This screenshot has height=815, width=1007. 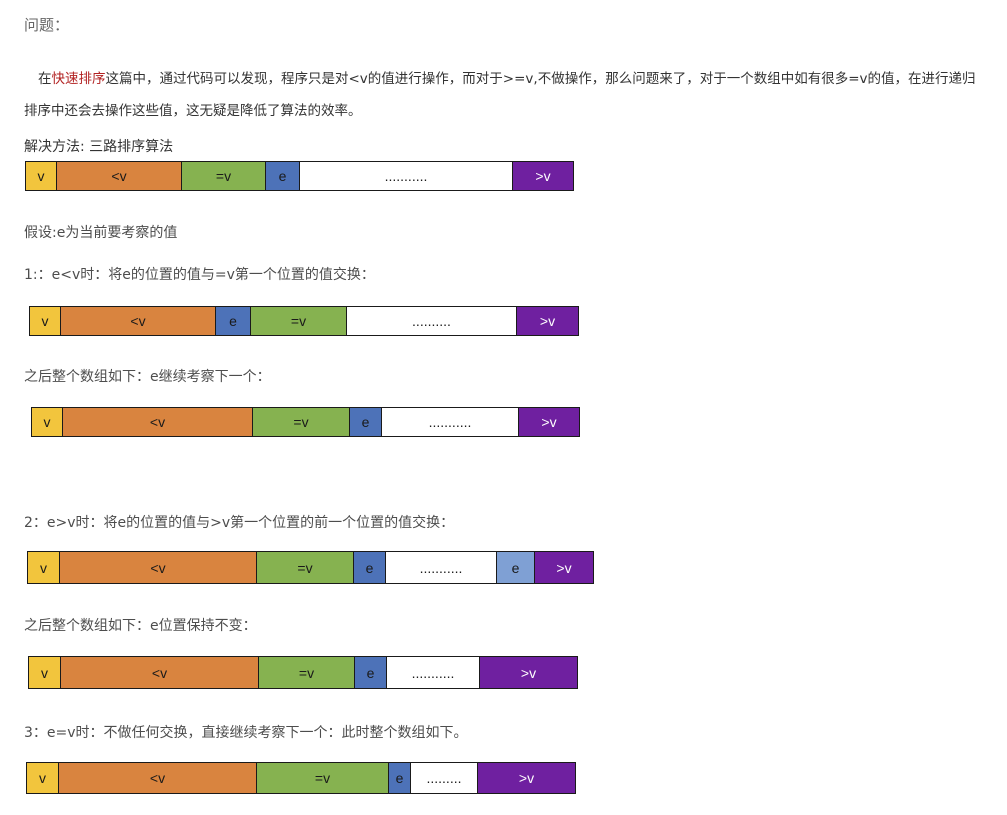 I want to click on intro-pre: 在, so click(x=45, y=79).